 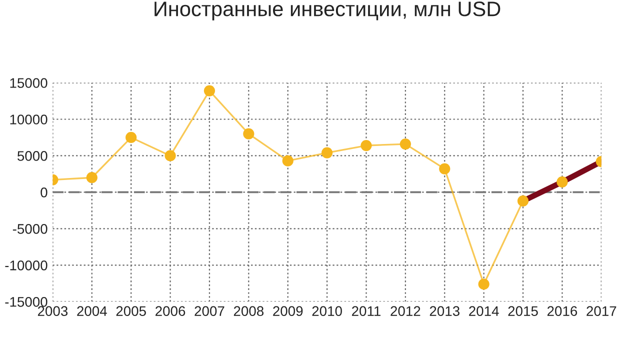 What do you see at coordinates (209, 311) in the screenshot?
I see `x-tick-label: 2007` at bounding box center [209, 311].